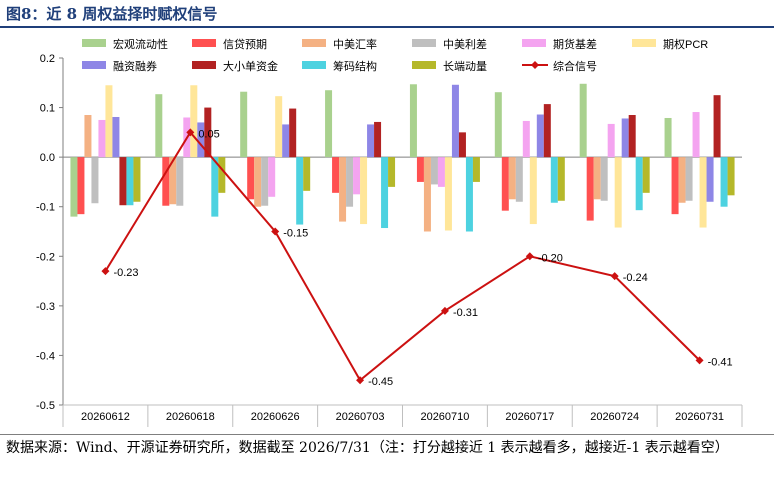 This screenshot has height=487, width=774. Describe the element at coordinates (529, 417) in the screenshot. I see `x-tick-label: 20260717` at that location.